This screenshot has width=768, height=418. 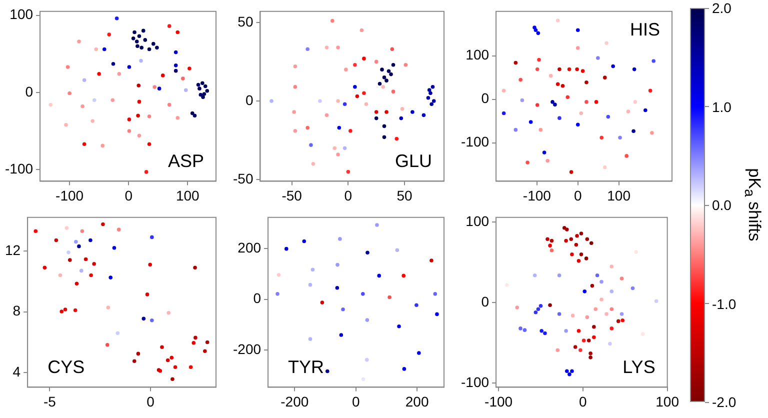 I want to click on x-tick-label: 50, so click(x=404, y=195).